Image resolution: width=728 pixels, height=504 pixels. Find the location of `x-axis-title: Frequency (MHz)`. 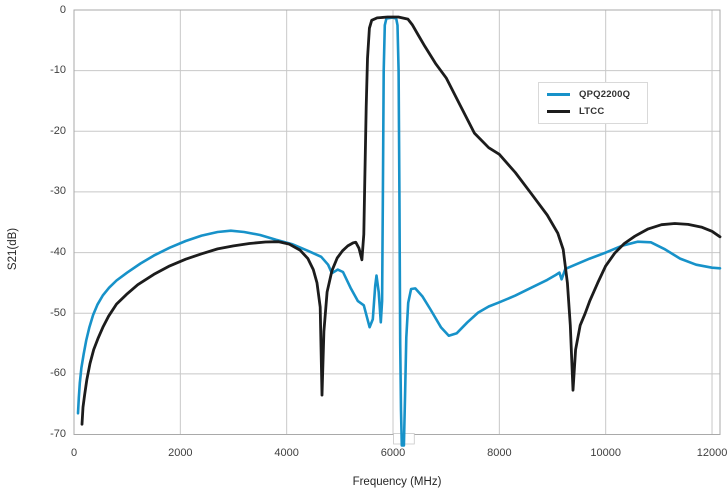

x-axis-title: Frequency (MHz) is located at coordinates (397, 482).